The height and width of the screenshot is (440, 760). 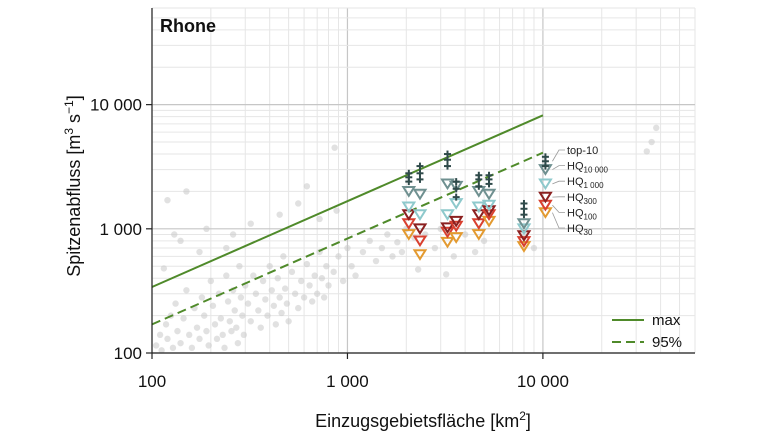 I want to click on annotation-label: top-10, so click(x=582, y=151).